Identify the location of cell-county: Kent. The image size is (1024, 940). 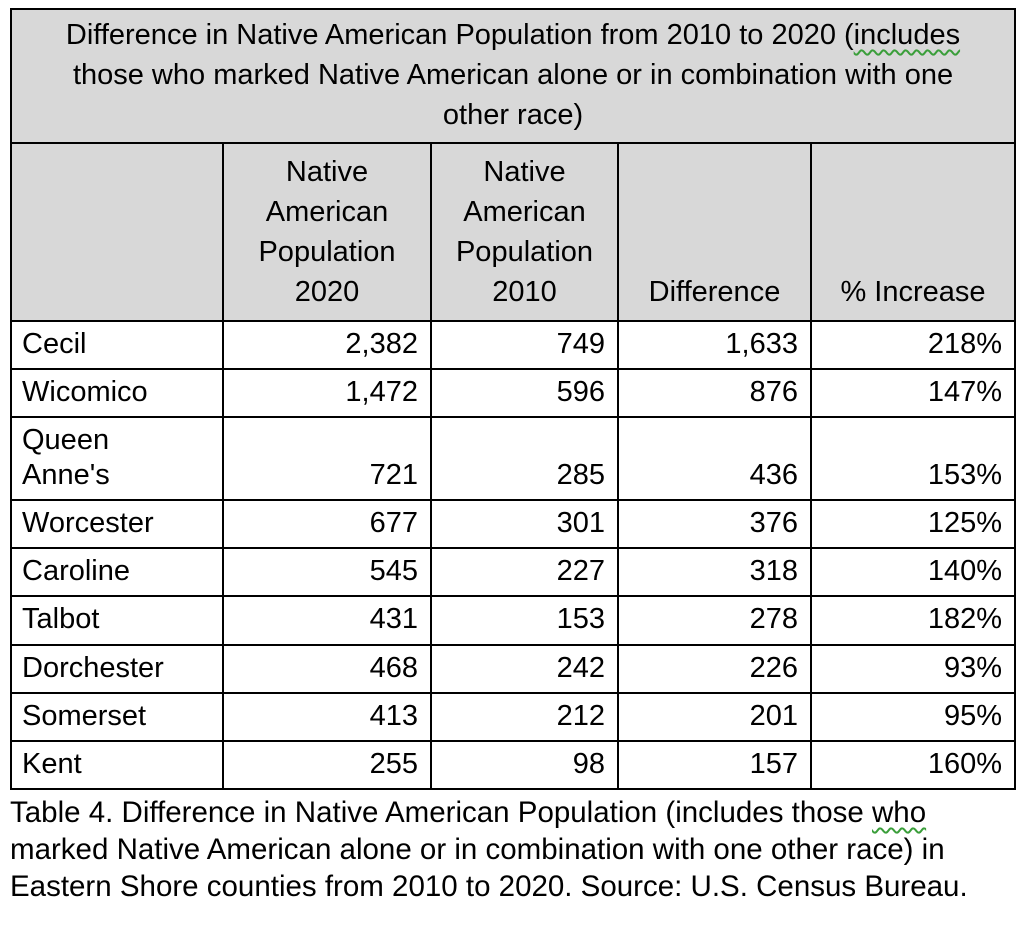
(117, 765).